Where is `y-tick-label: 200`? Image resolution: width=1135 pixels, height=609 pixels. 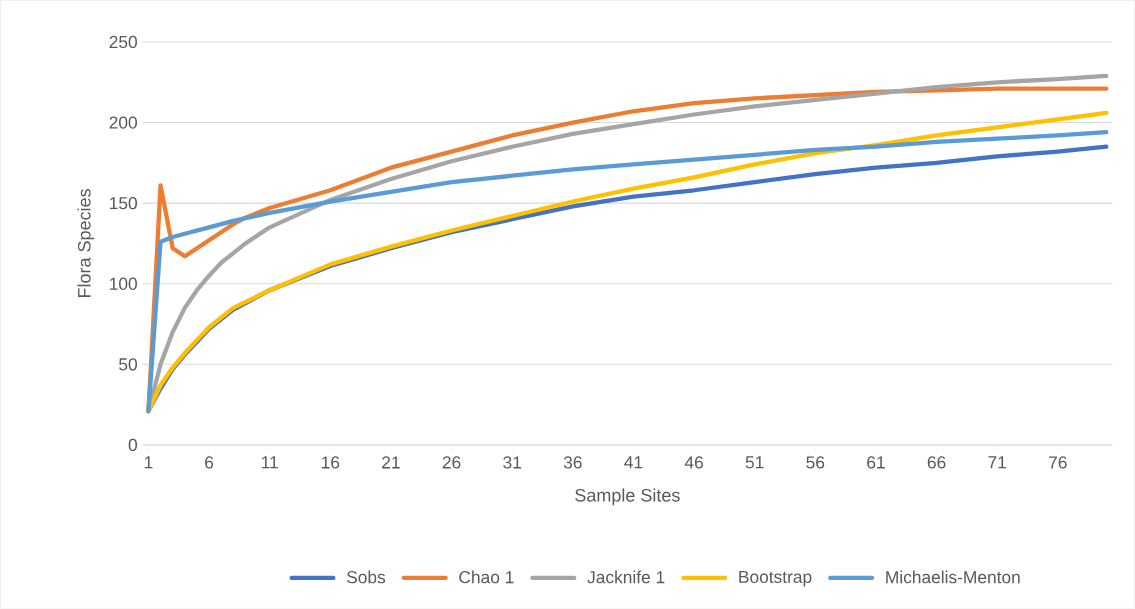
y-tick-label: 200 is located at coordinates (123, 122).